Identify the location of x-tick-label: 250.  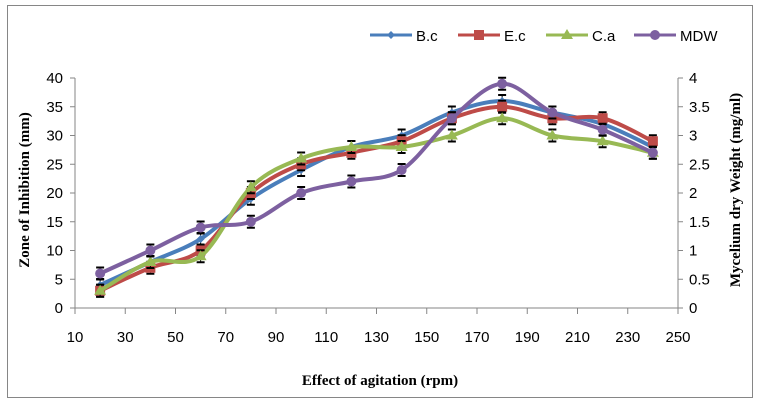
(677, 337).